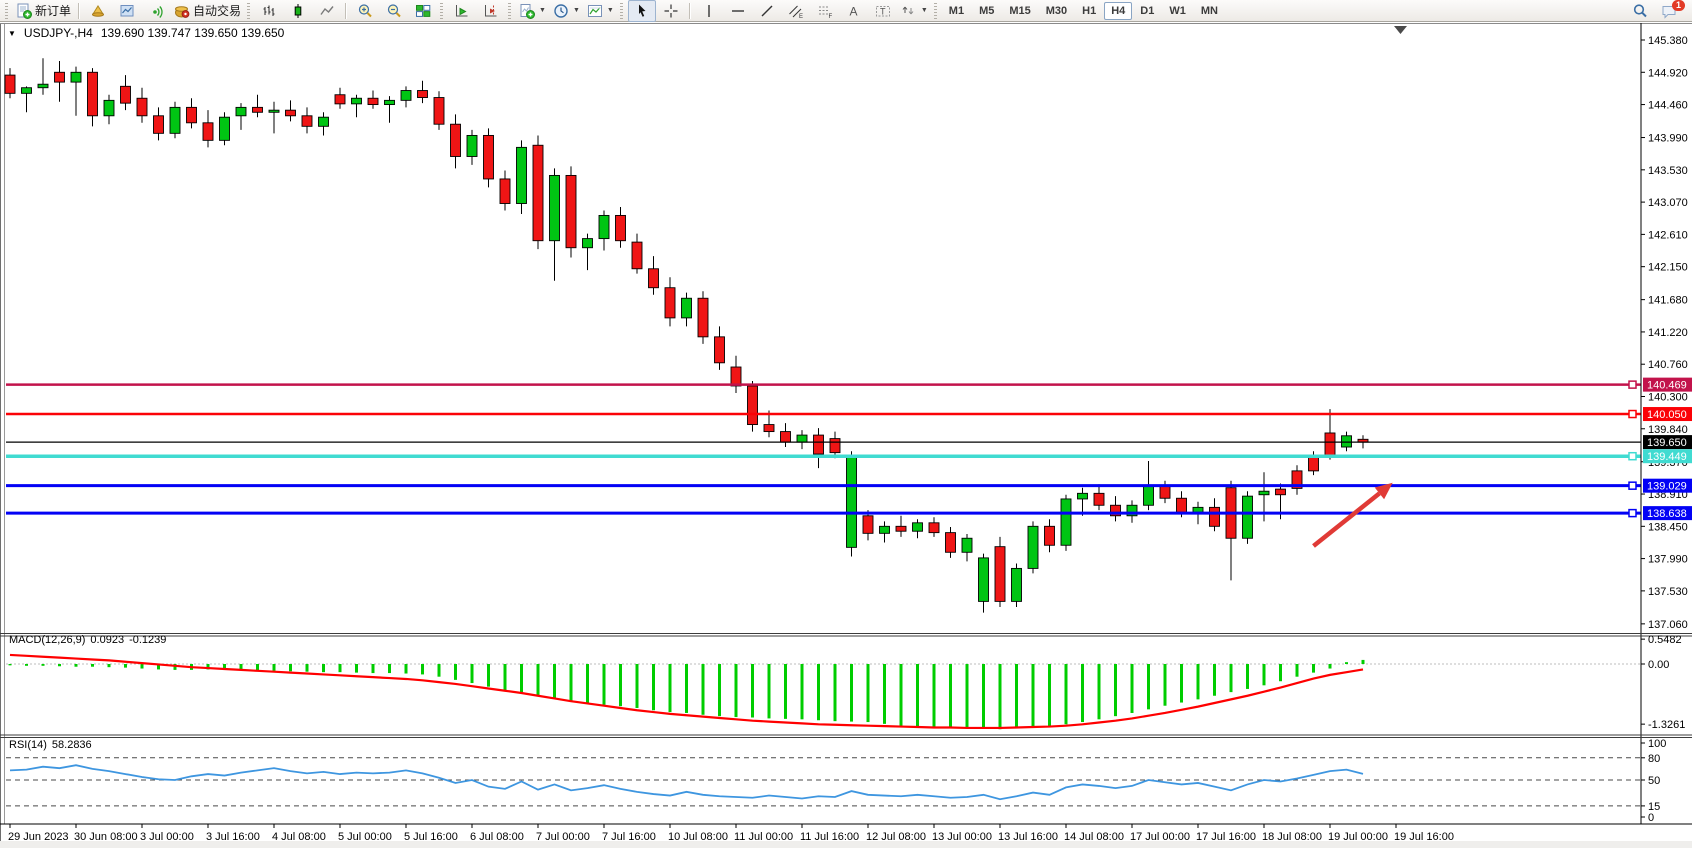 The image size is (1692, 848). I want to click on macd-signal-value: -0.1239, so click(148, 640).